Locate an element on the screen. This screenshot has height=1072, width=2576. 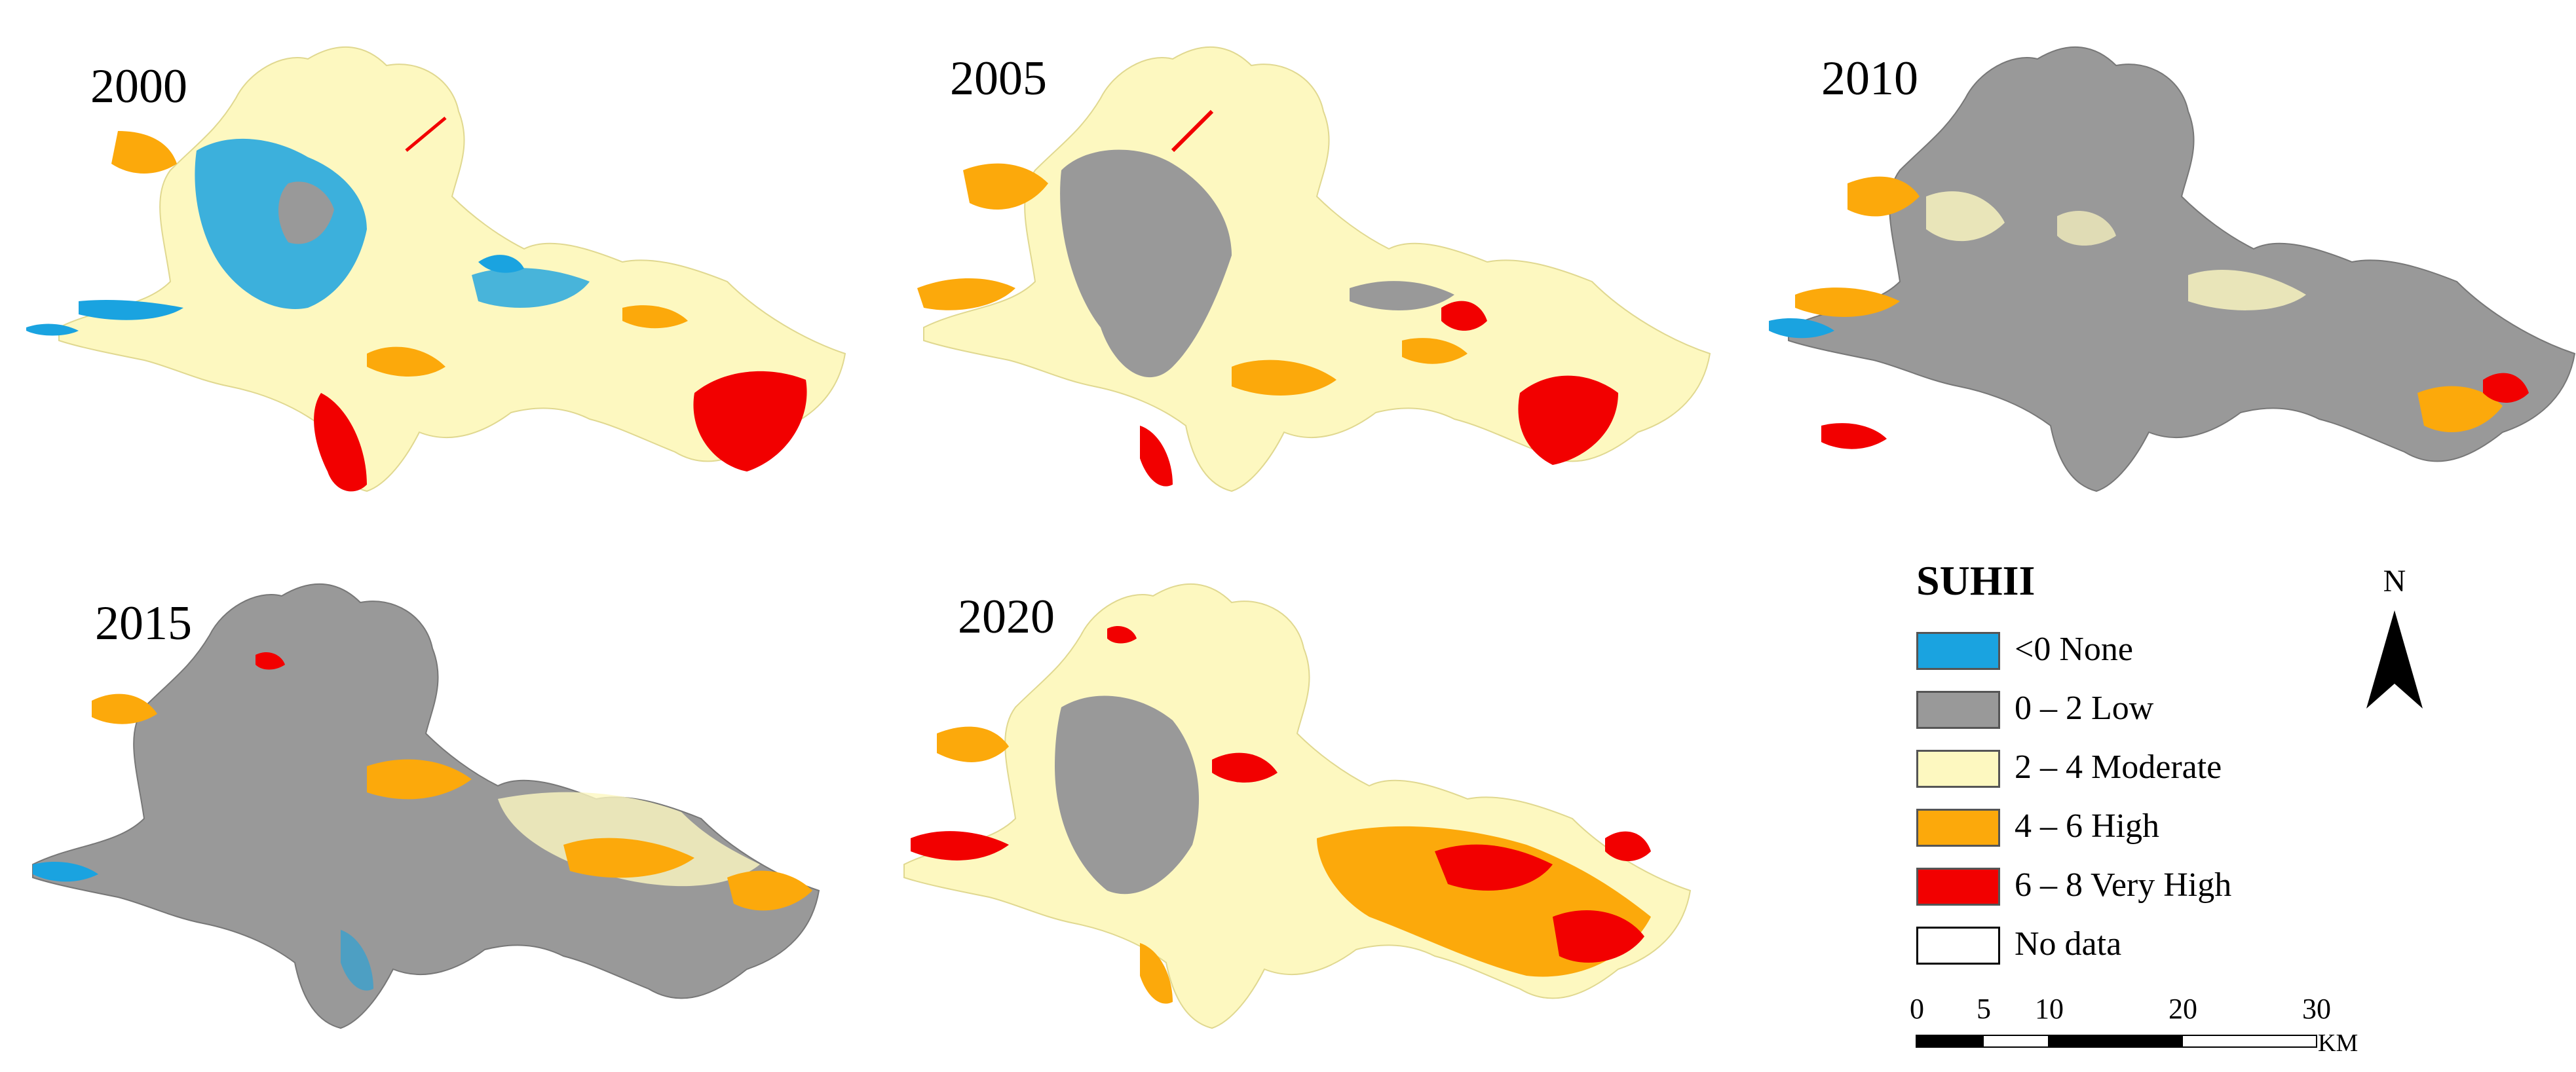
legend-item-low: 0 – 2 Low is located at coordinates (2126, 710).